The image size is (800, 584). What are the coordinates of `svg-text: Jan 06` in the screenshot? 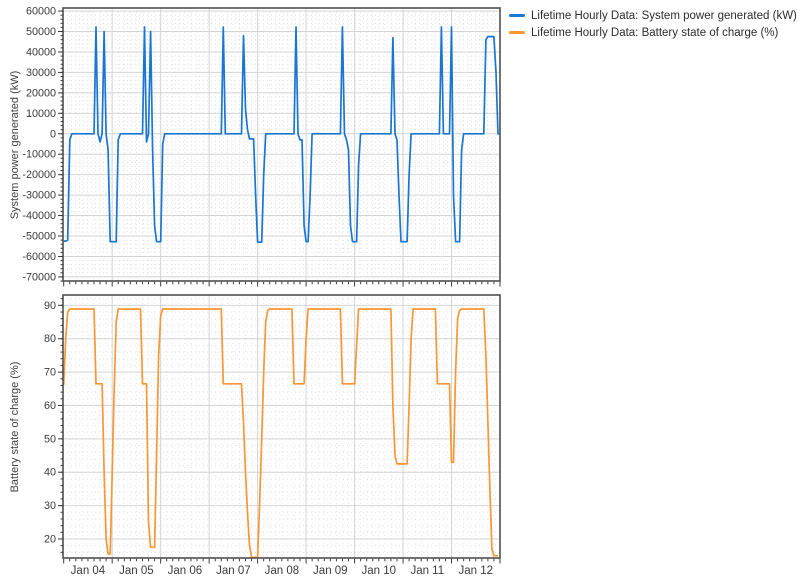 It's located at (185, 571).